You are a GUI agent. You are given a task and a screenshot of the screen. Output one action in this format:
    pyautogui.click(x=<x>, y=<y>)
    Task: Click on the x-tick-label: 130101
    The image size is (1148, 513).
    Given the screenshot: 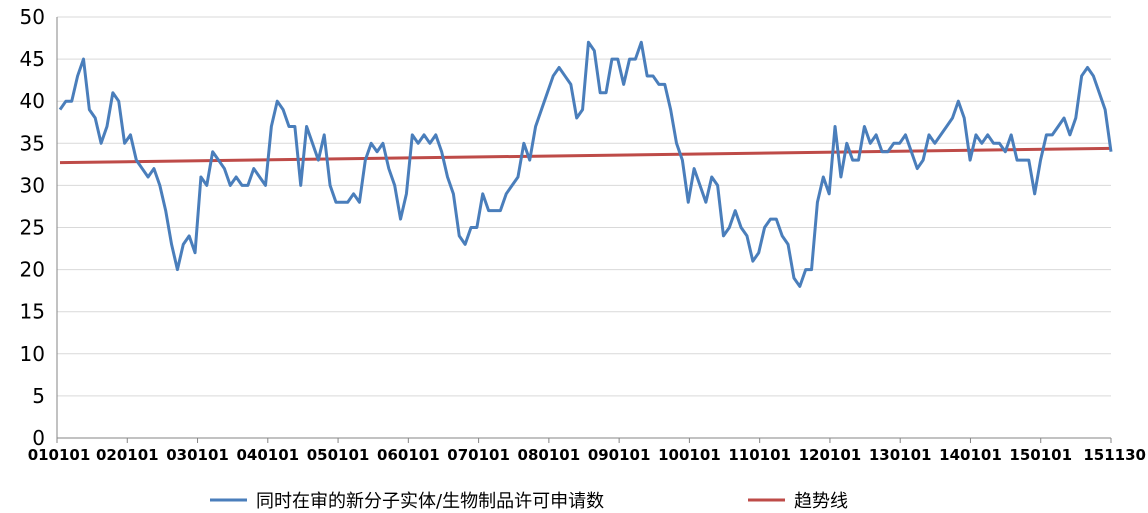 What is the action you would take?
    pyautogui.click(x=900, y=455)
    